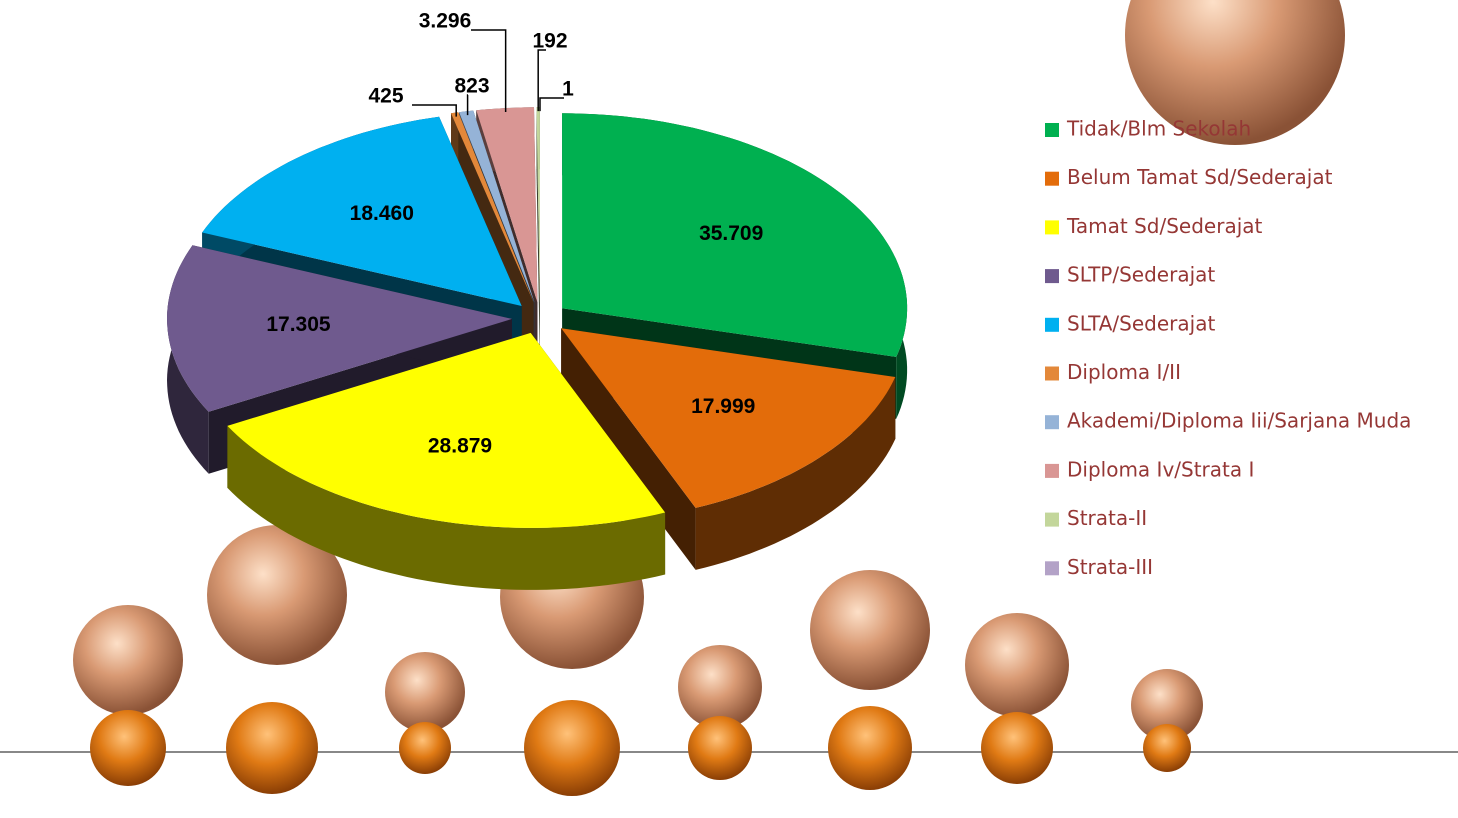 The image size is (1458, 818). I want to click on data-label: 17.999, so click(723, 406).